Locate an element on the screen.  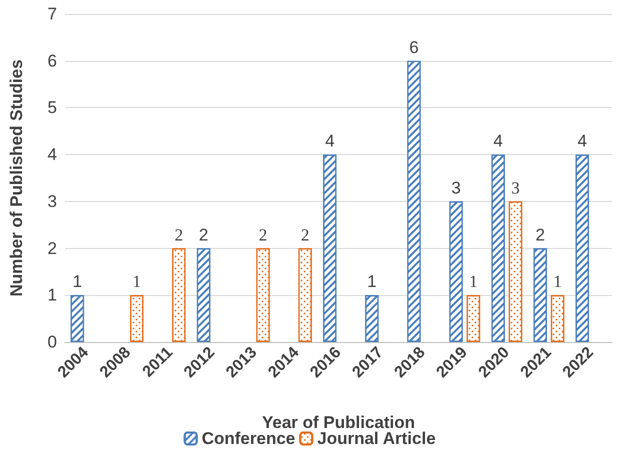
data-label: 6 is located at coordinates (414, 47).